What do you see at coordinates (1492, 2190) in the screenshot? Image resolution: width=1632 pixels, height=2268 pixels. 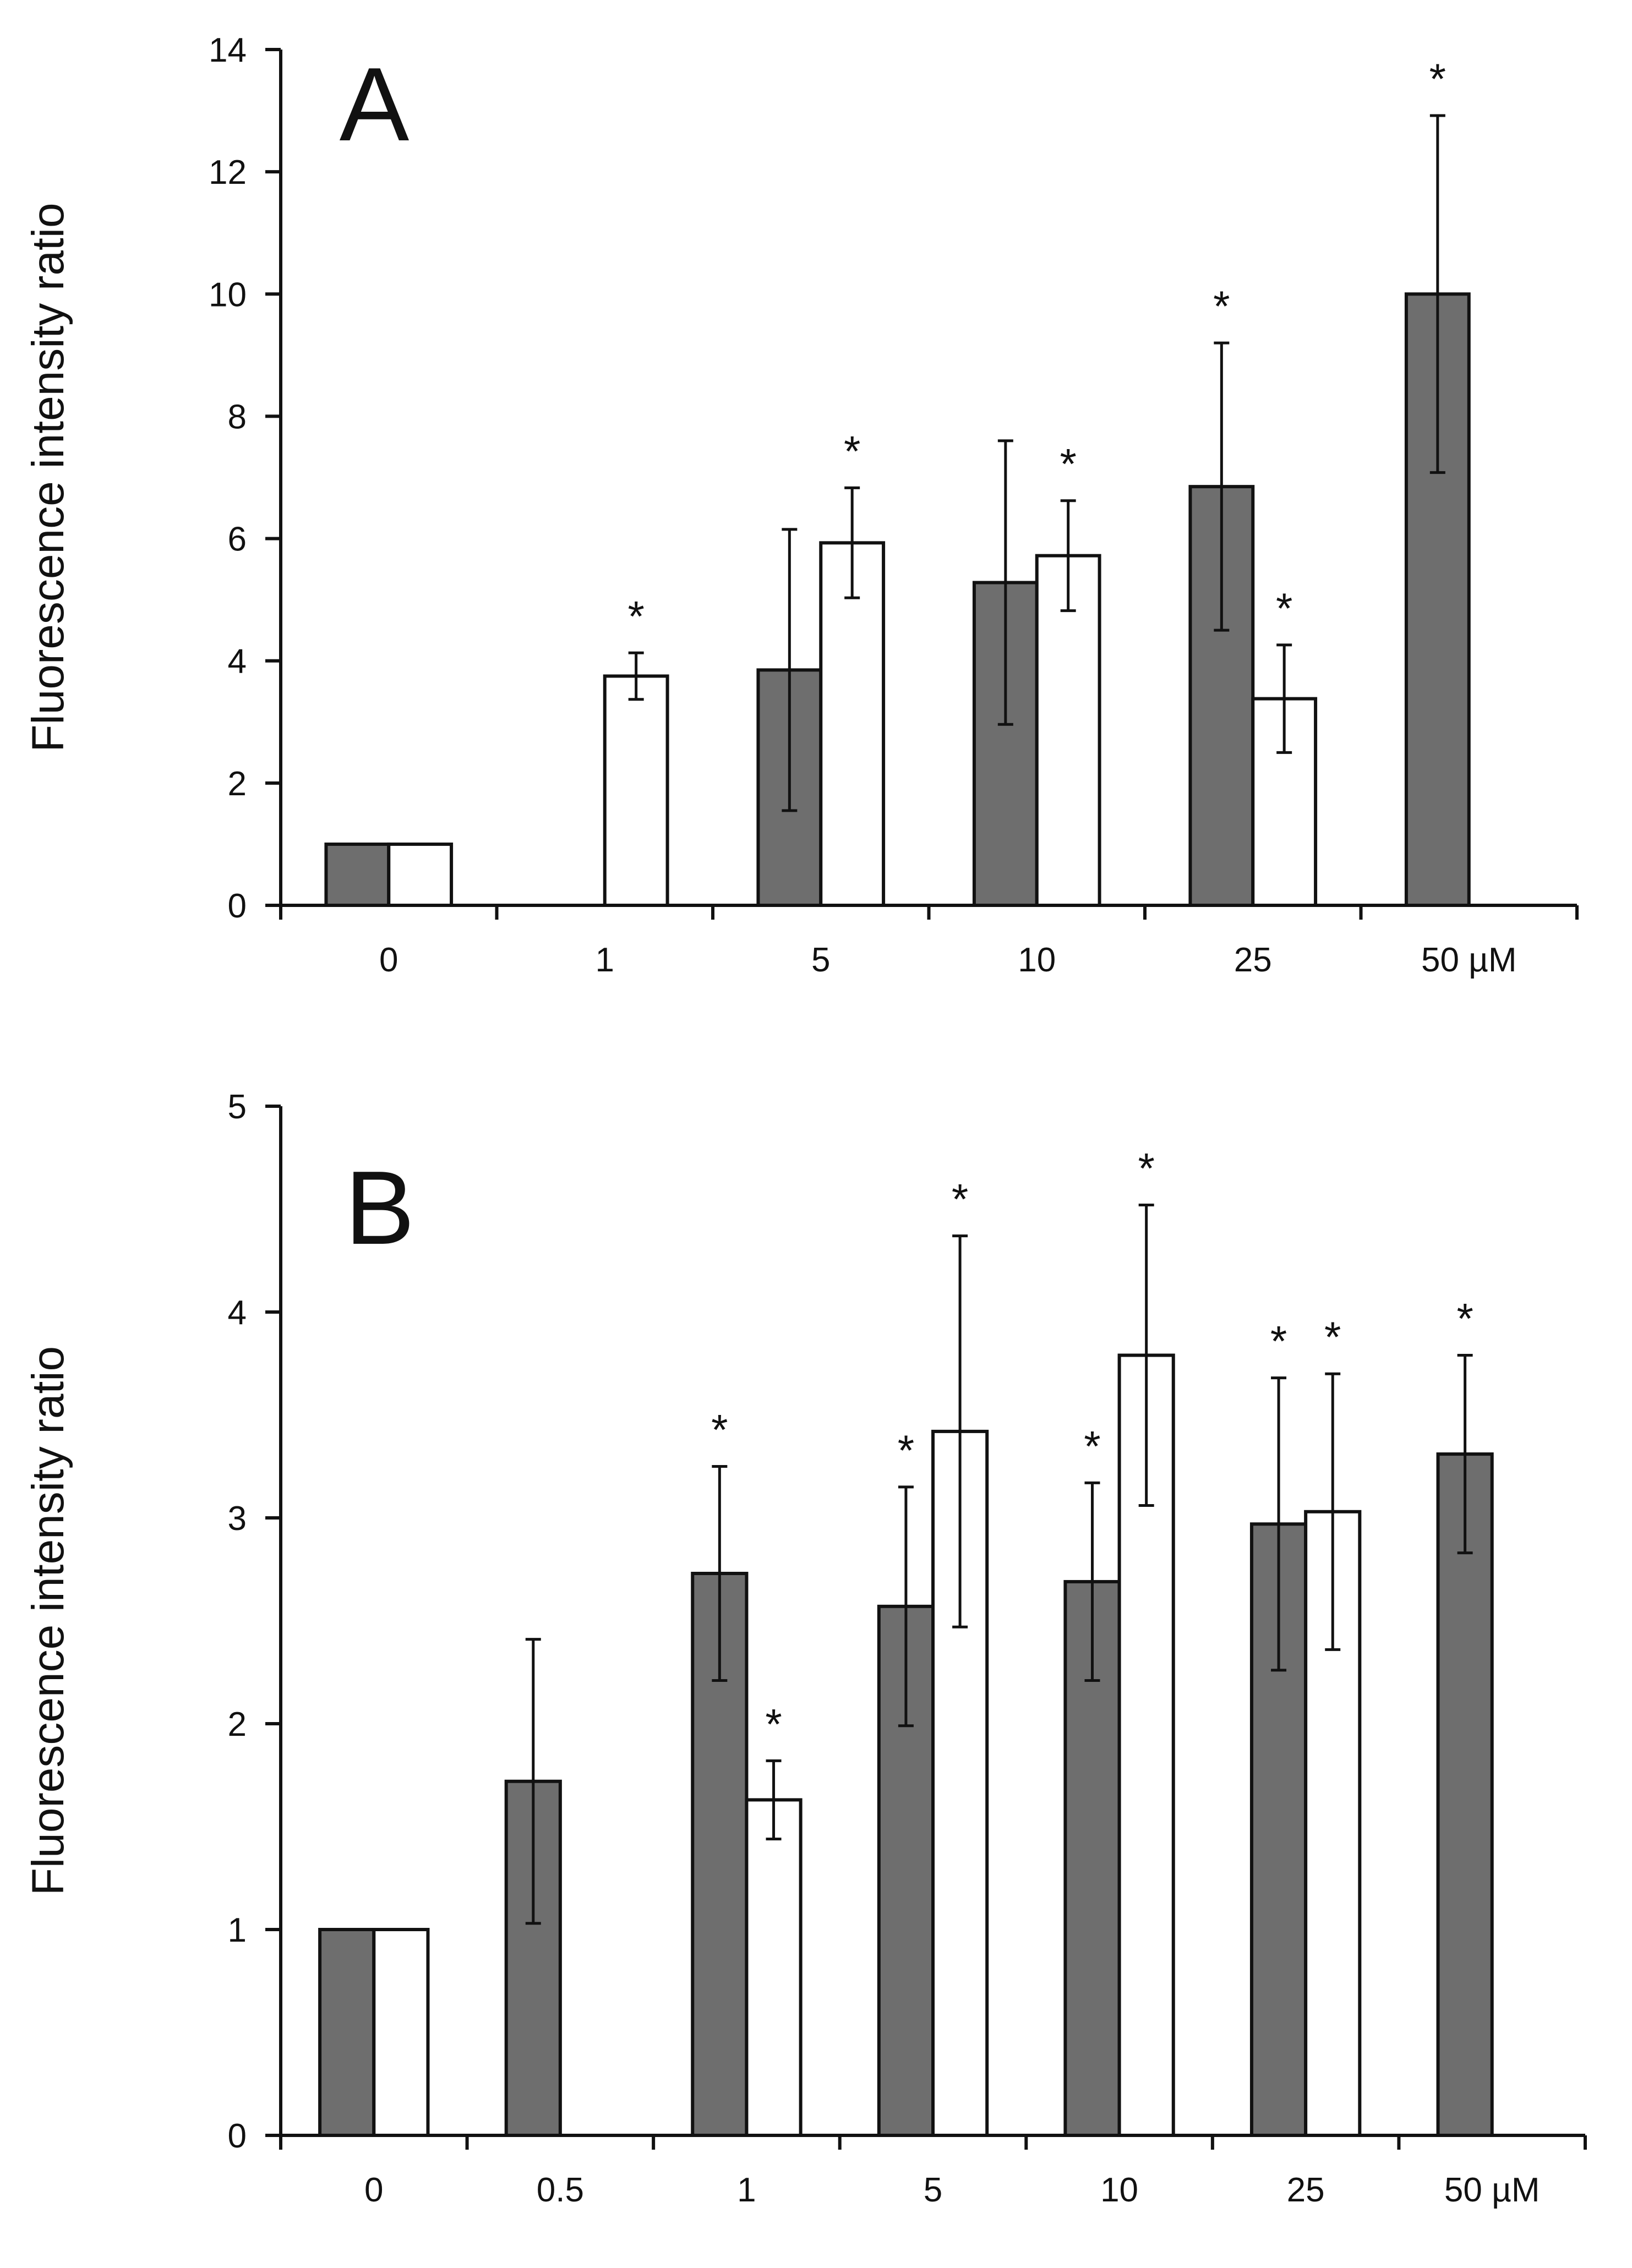 I see `panel-b-x-tick-label: 50 µM` at bounding box center [1492, 2190].